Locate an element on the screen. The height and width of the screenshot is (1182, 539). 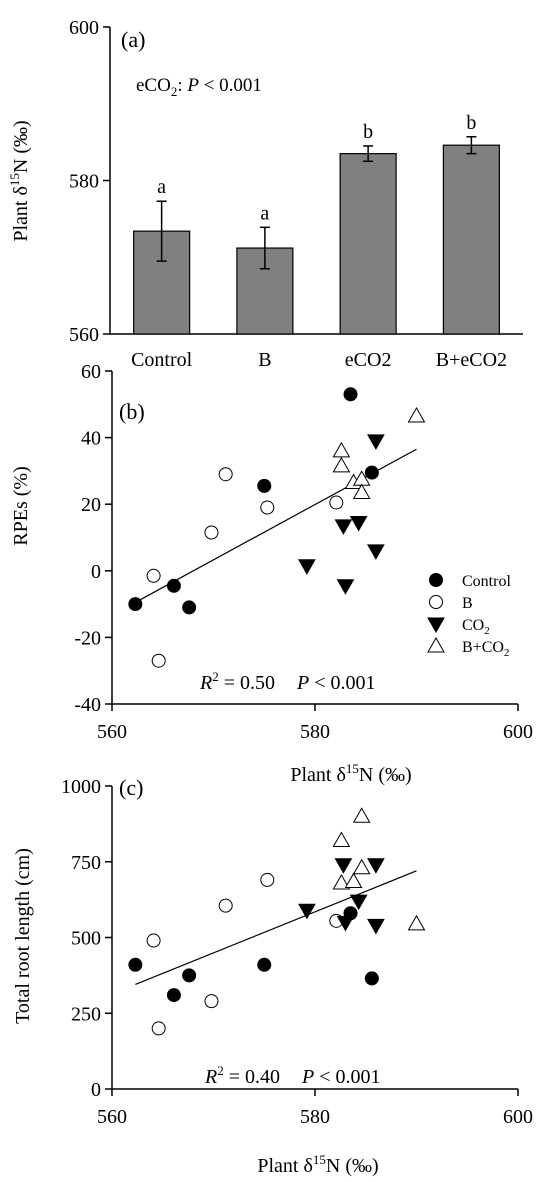
annotation-eco2: eCO is located at coordinates (153, 85).